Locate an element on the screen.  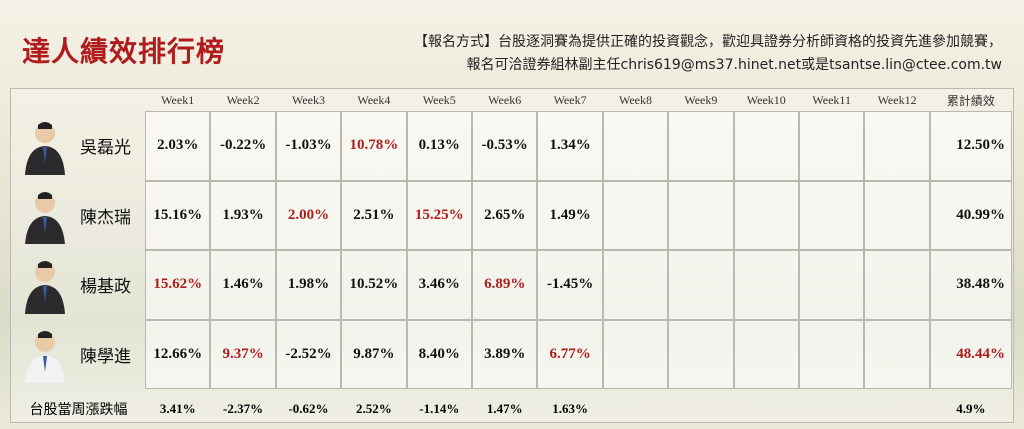
market-cell: 2.52% is located at coordinates (374, 408).